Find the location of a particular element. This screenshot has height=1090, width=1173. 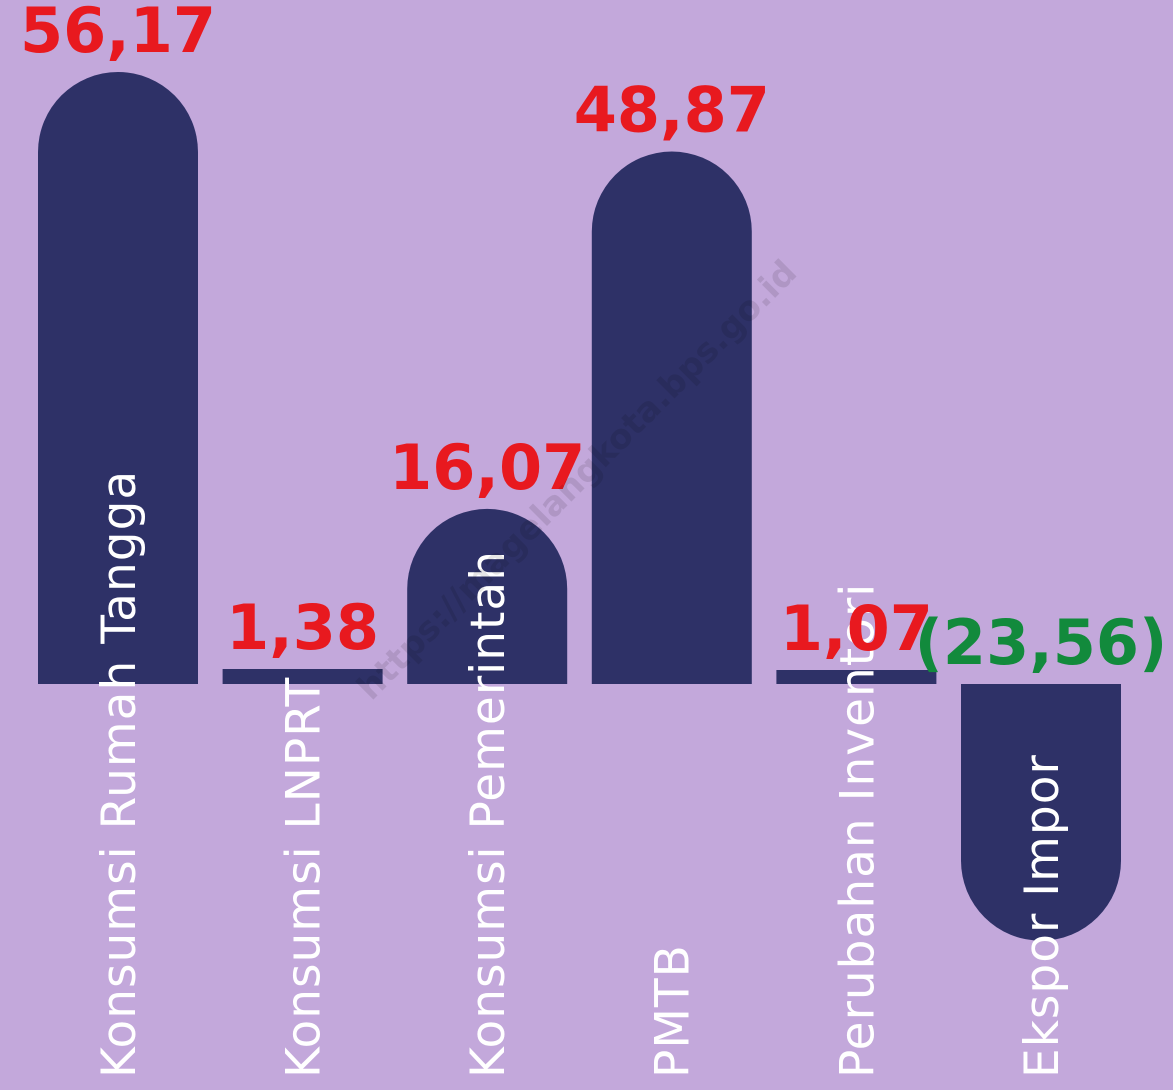

category-label-ekspor-impor: Ekspor Impor is located at coordinates (1042, 916).